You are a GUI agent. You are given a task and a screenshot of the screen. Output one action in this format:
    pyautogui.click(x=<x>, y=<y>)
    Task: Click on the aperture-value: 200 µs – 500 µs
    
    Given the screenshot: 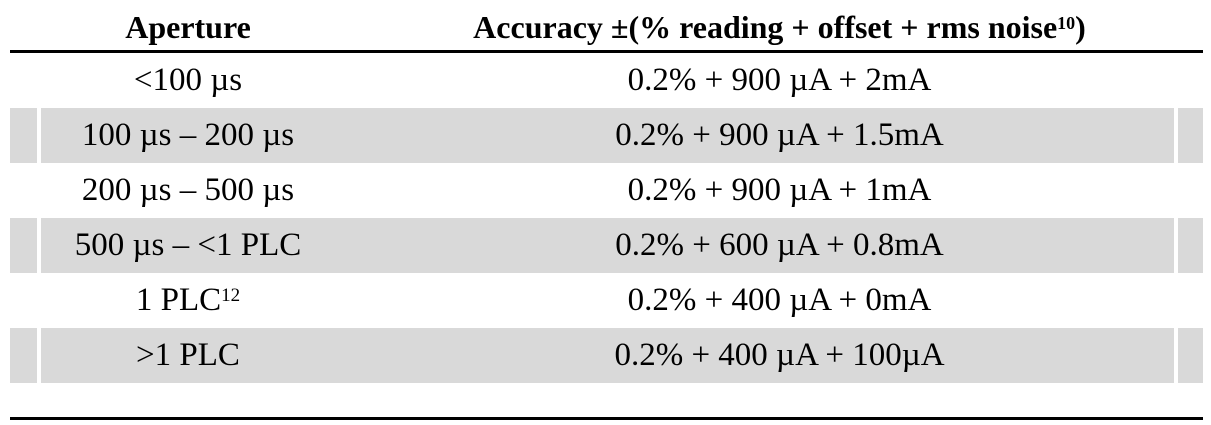 What is the action you would take?
    pyautogui.click(x=188, y=190)
    